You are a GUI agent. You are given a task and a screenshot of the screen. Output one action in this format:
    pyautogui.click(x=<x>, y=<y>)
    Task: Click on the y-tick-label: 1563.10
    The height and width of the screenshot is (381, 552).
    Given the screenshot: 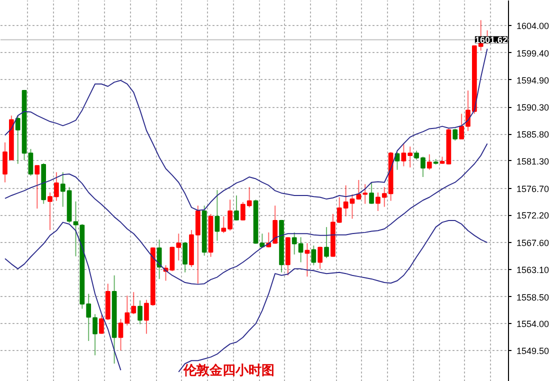 What is the action you would take?
    pyautogui.click(x=533, y=269)
    